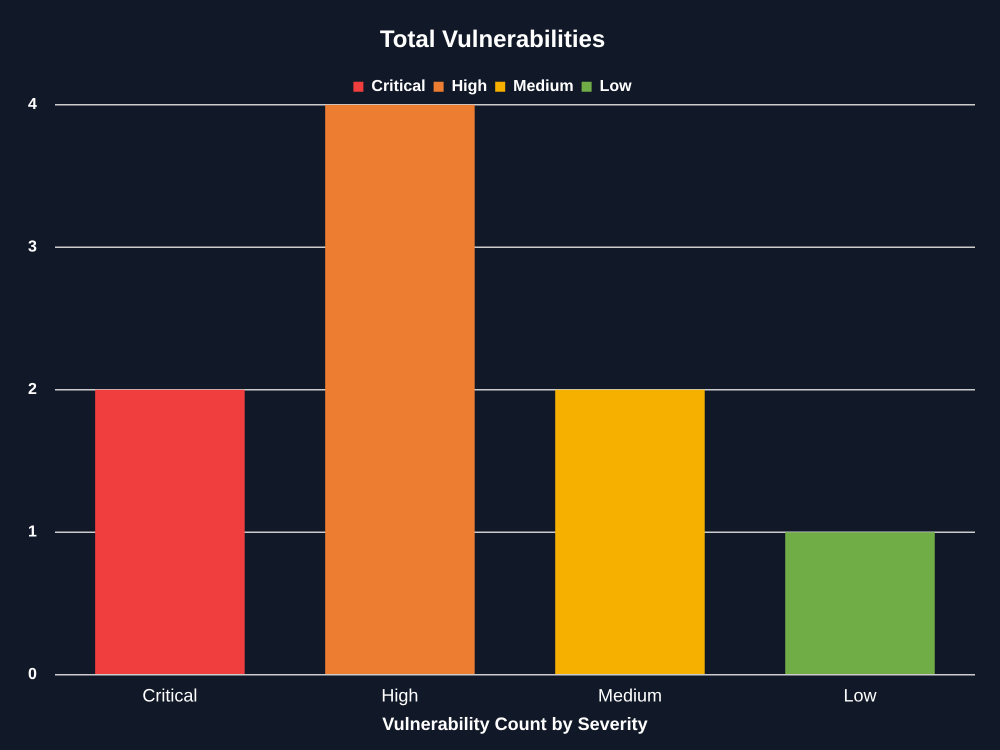 The image size is (1000, 750). What do you see at coordinates (543, 87) in the screenshot?
I see `legend-label: Medium` at bounding box center [543, 87].